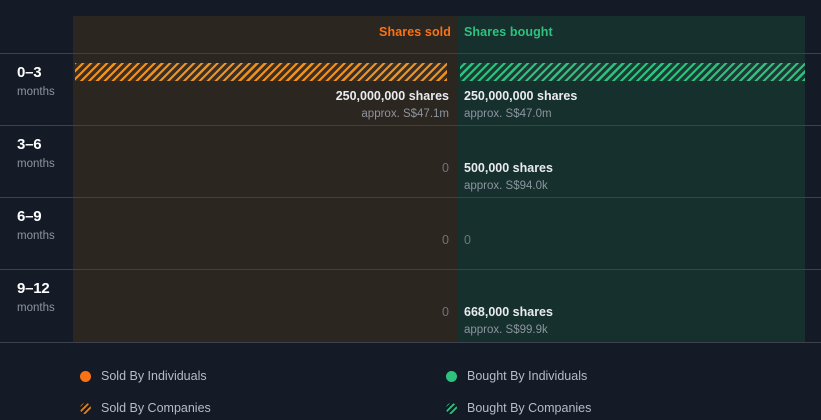  I want to click on table-header-row: Shares sold Shares bought, so click(410, 34).